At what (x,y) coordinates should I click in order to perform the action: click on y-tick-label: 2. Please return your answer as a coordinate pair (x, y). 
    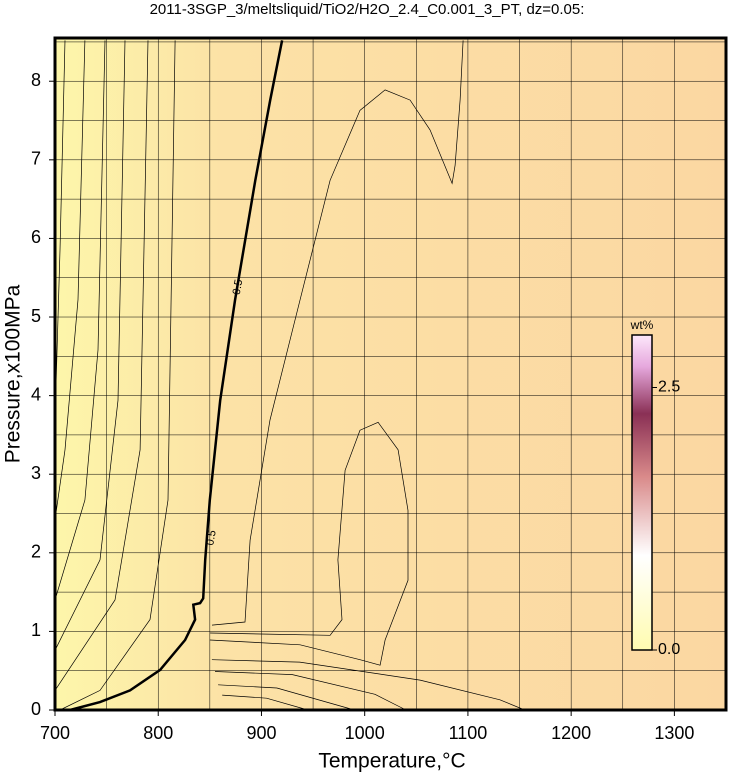
    Looking at the image, I should click on (36, 552).